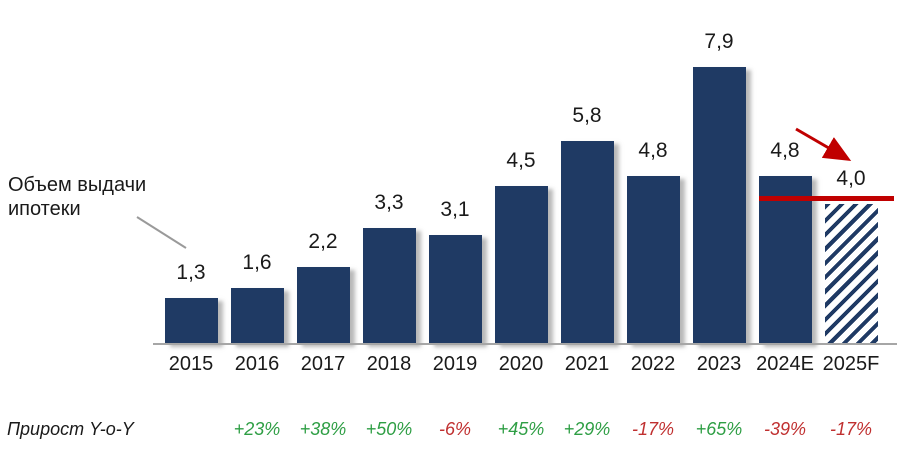 Image resolution: width=900 pixels, height=453 pixels. I want to click on bar-column-2022: 4,8 2022 -17%, so click(653, 226).